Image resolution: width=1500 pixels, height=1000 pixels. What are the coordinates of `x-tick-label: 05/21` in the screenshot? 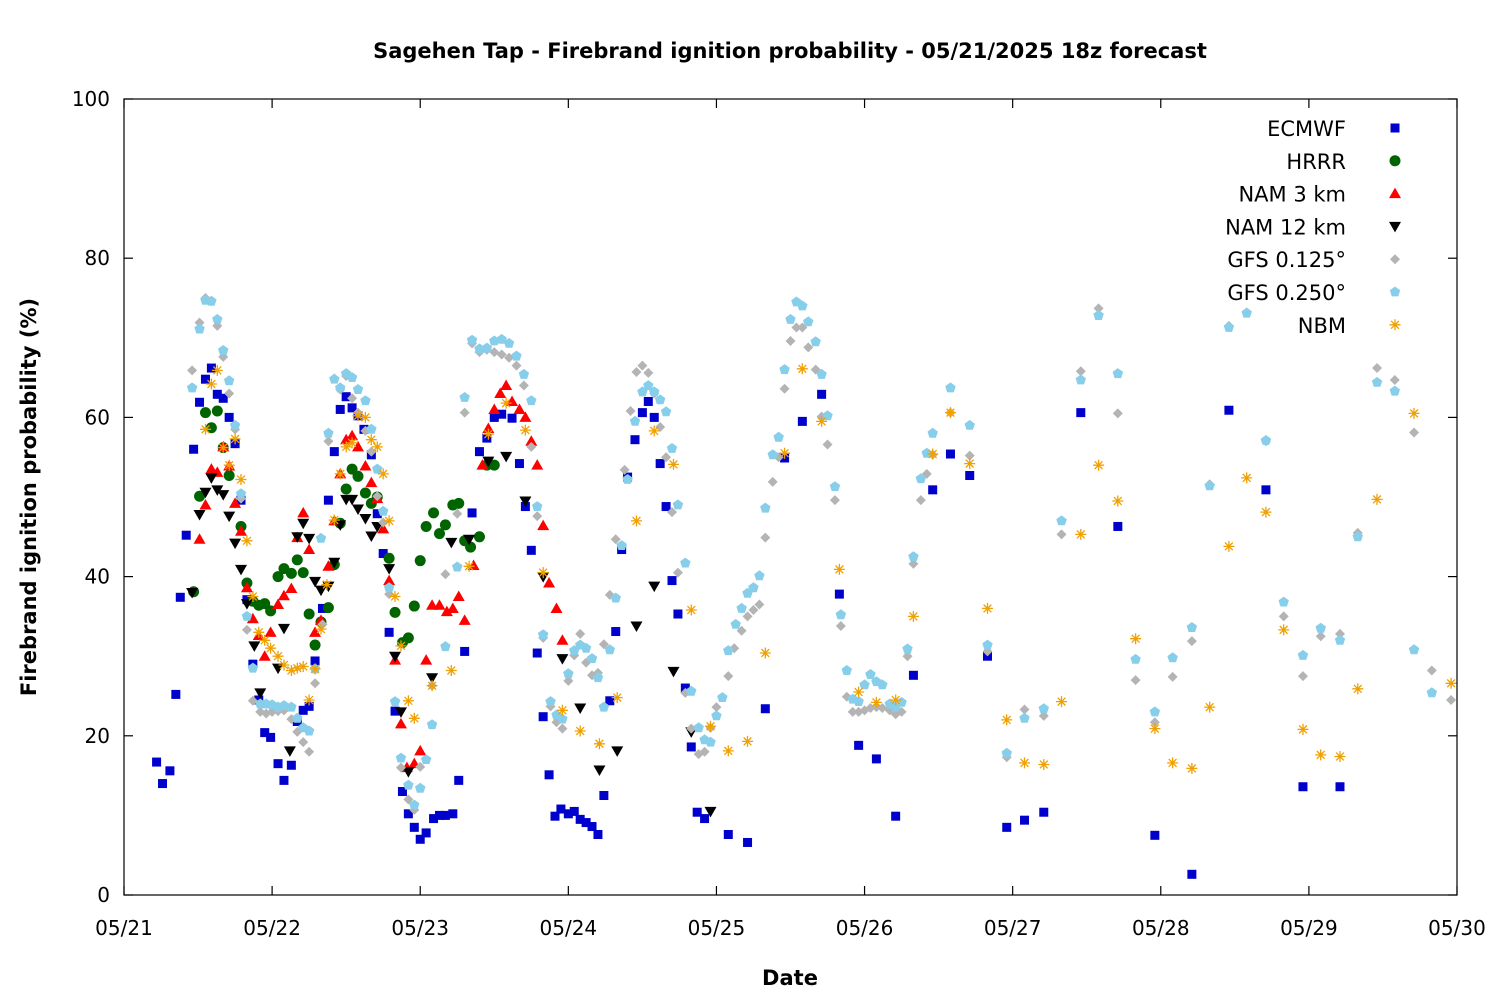 It's located at (124, 928).